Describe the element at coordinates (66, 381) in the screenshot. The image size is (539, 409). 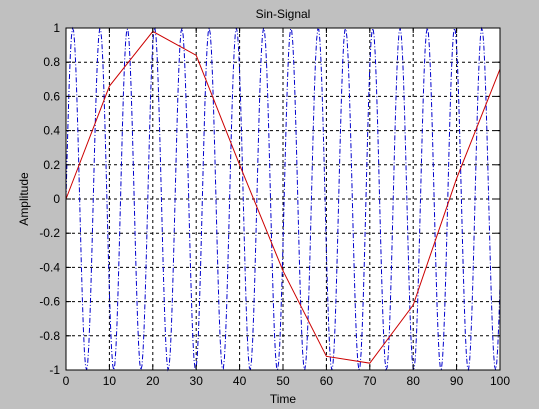
I see `x-tick-label-0: 0` at that location.